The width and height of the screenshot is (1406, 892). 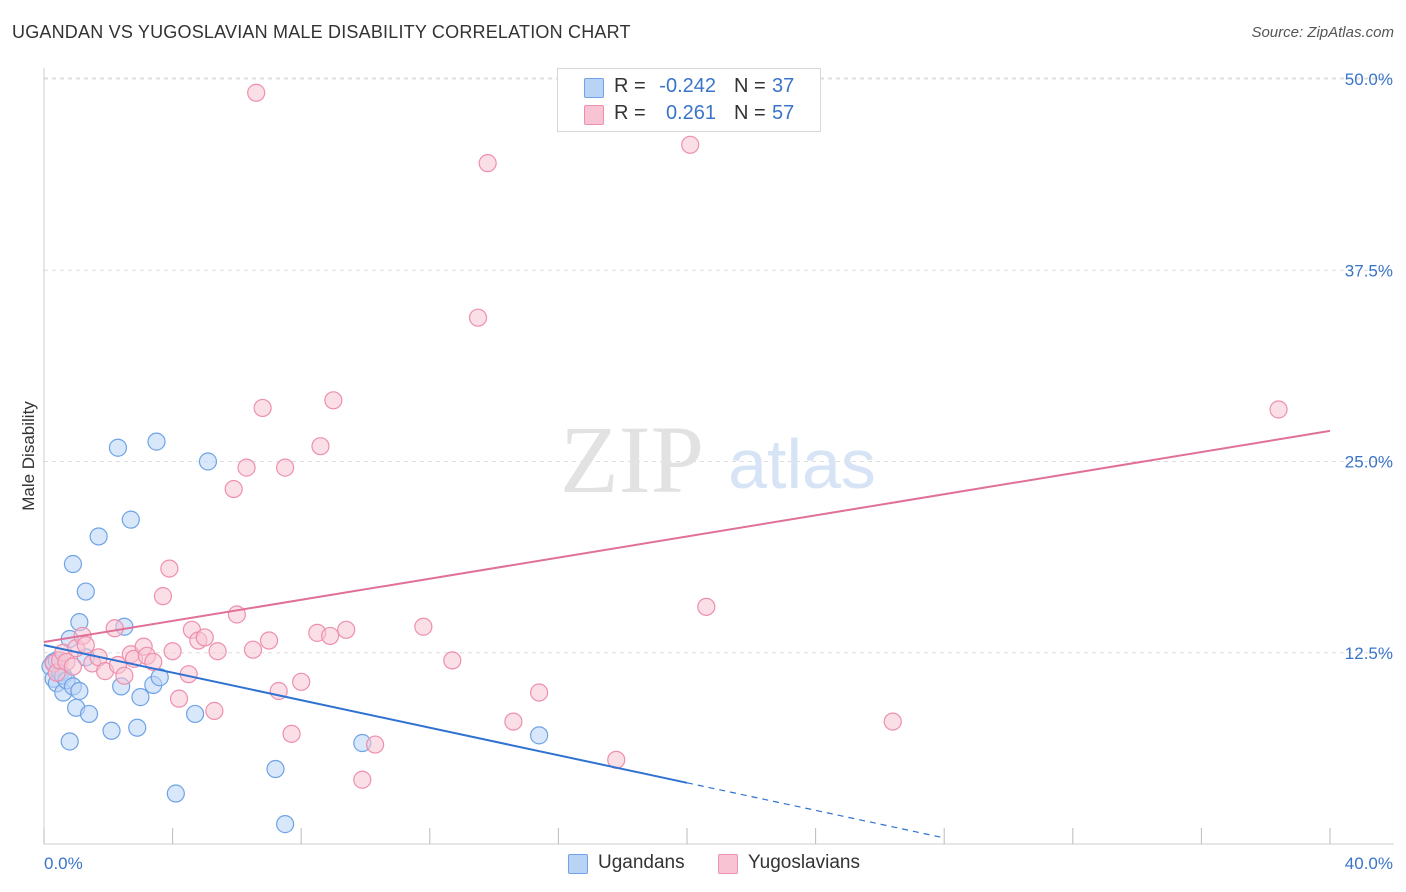 I want to click on source-label: Source: ZipAtlas.com, so click(x=1322, y=32).